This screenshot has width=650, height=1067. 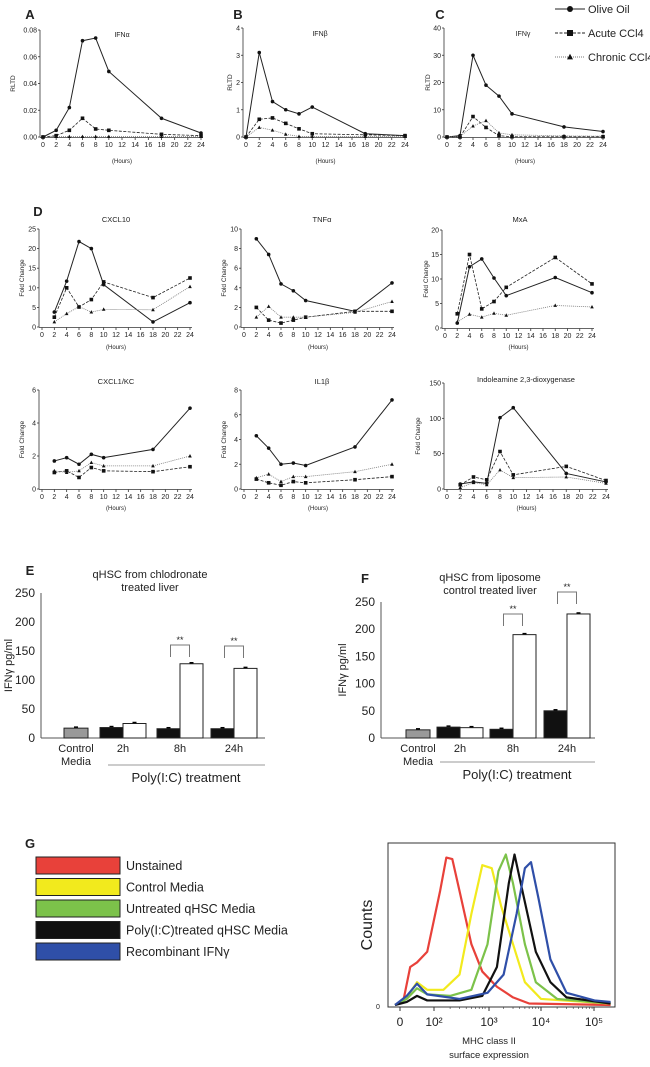 I want to click on y-tick-label: 0.06, so click(x=30, y=57).